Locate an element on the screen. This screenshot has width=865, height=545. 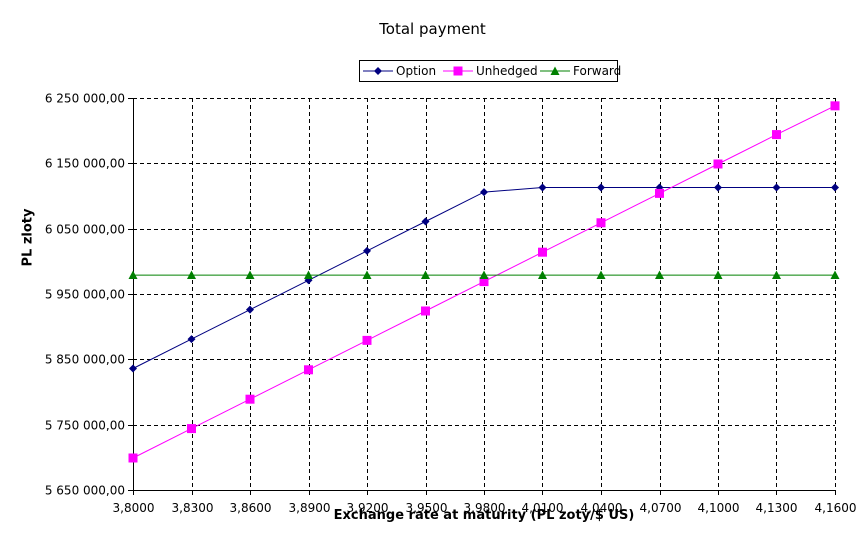
x-tick-label-5: 3,9500 is located at coordinates (427, 508).